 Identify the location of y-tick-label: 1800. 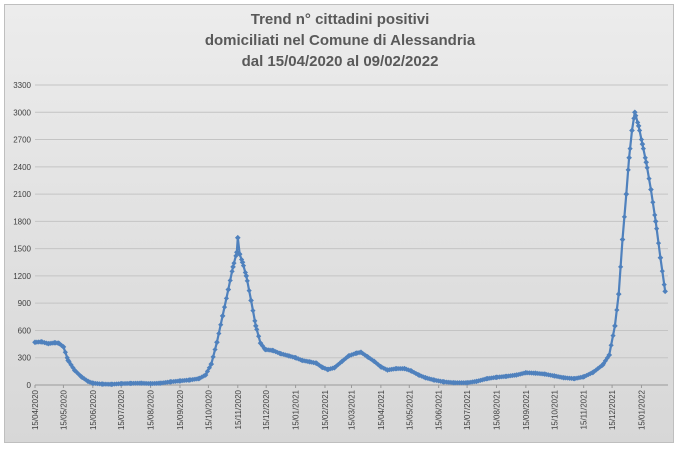
(22, 221).